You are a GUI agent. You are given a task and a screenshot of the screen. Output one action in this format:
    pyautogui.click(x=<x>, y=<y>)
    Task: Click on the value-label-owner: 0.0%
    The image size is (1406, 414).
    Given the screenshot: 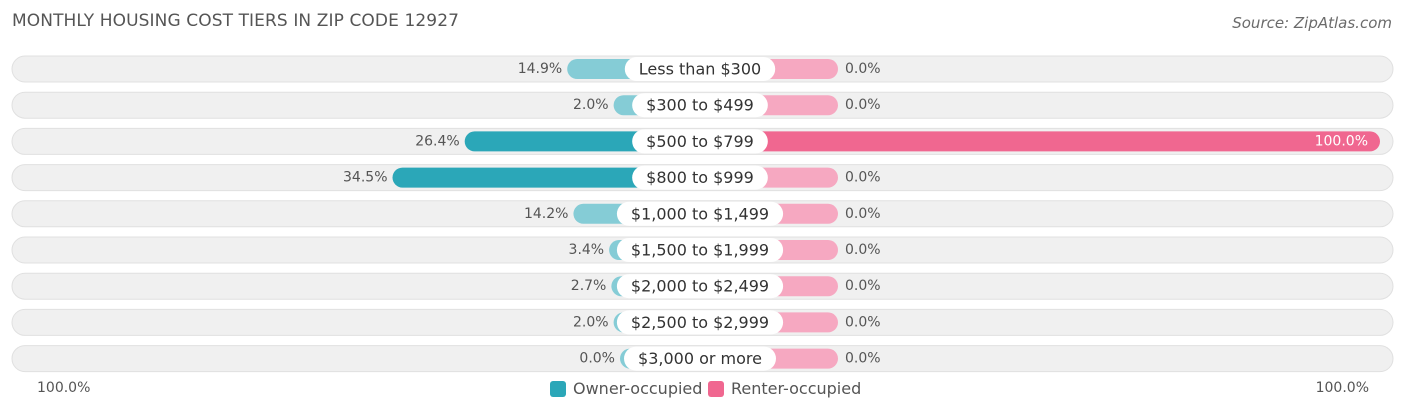 What is the action you would take?
    pyautogui.click(x=597, y=359)
    